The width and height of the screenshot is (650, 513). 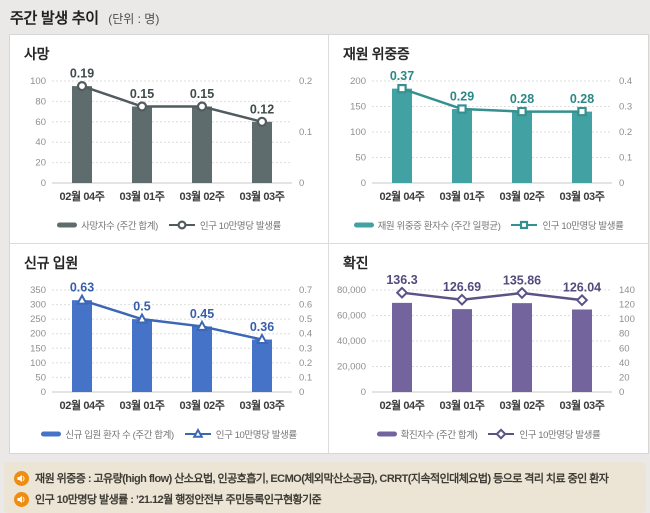 I want to click on svg-text: 0.63, so click(x=82, y=288).